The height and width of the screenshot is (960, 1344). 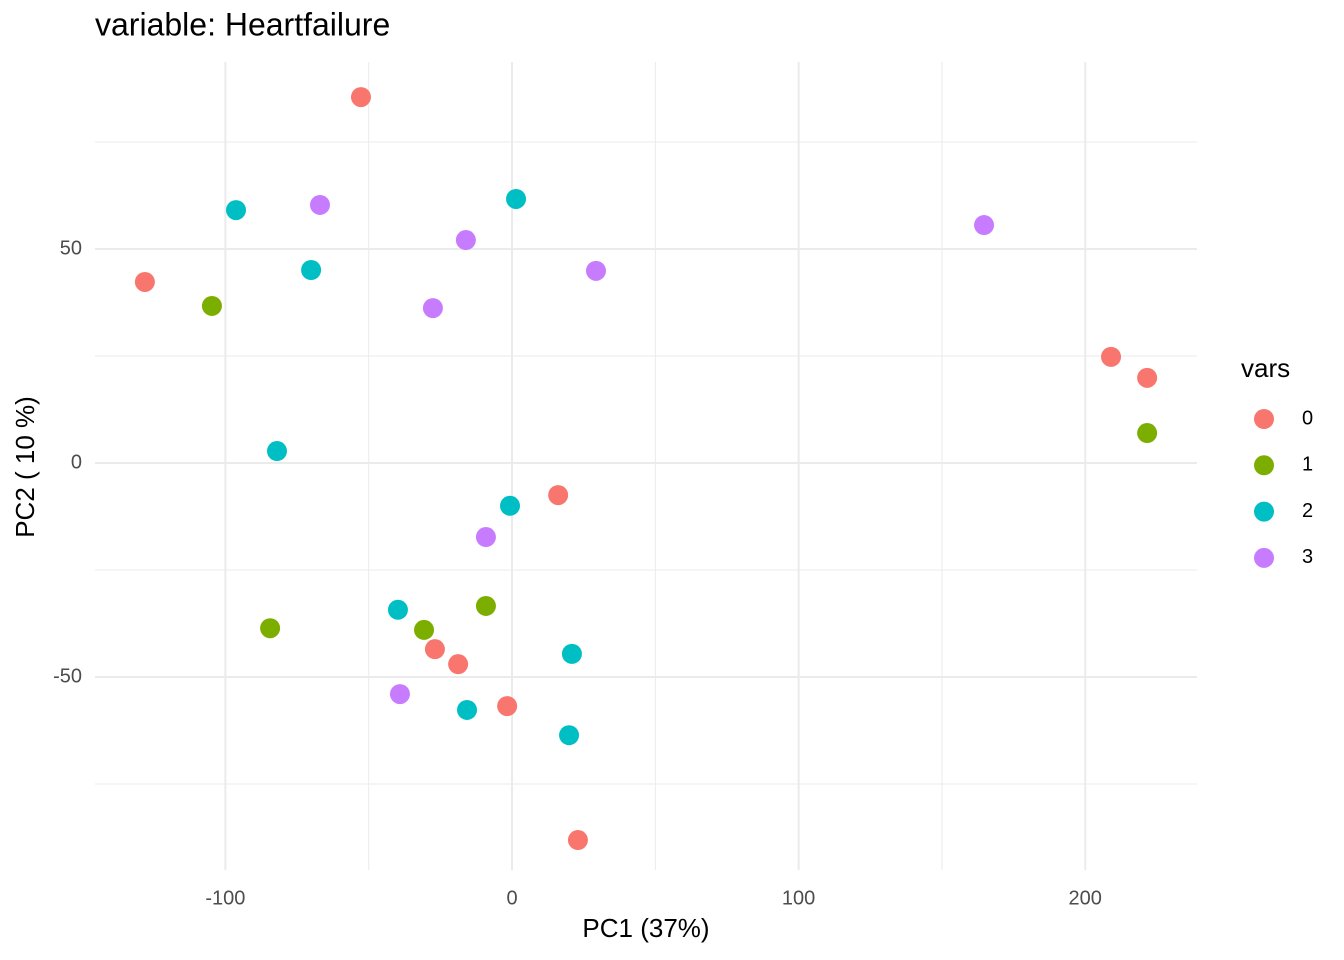 I want to click on legend-title: vars, so click(x=1265, y=368).